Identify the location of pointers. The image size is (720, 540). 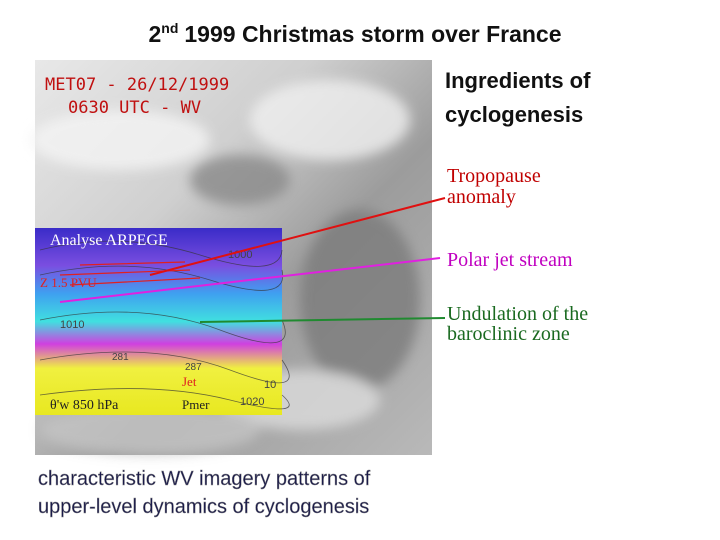
(252, 260).